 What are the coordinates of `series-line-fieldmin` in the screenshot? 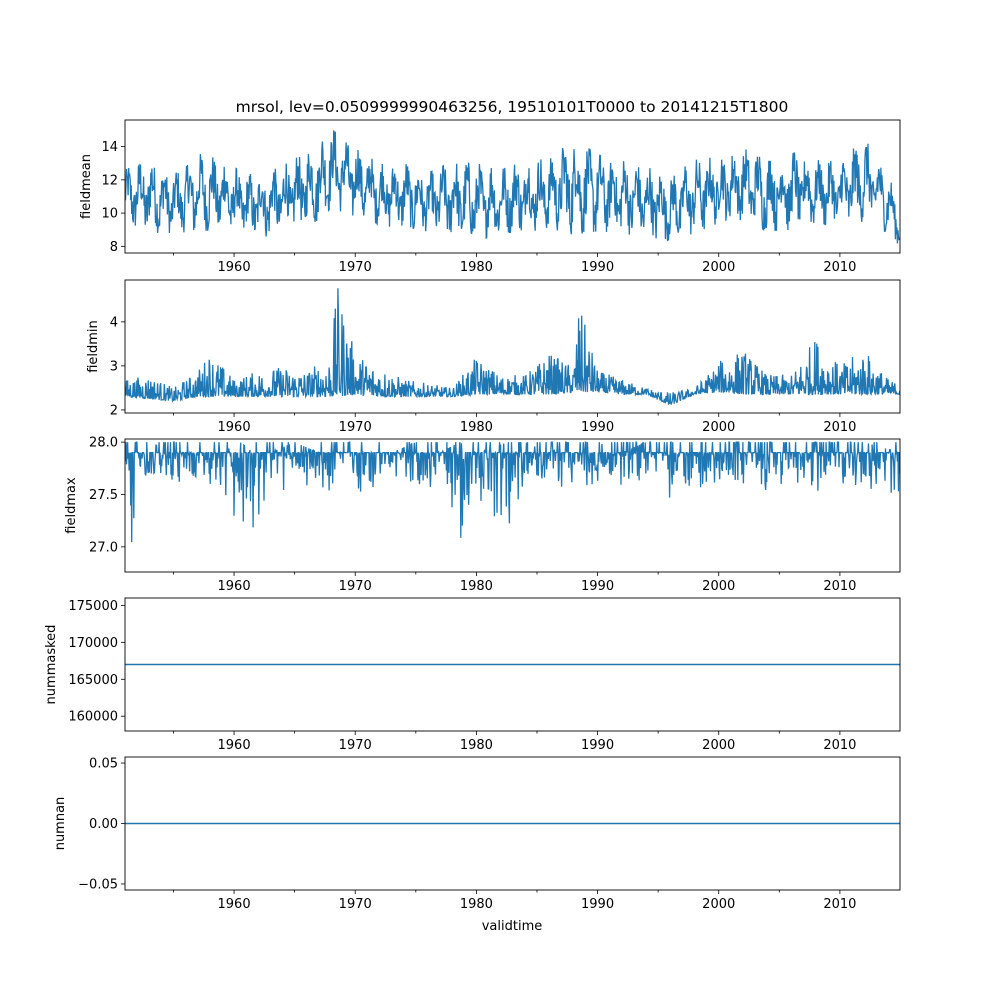 It's located at (512, 347).